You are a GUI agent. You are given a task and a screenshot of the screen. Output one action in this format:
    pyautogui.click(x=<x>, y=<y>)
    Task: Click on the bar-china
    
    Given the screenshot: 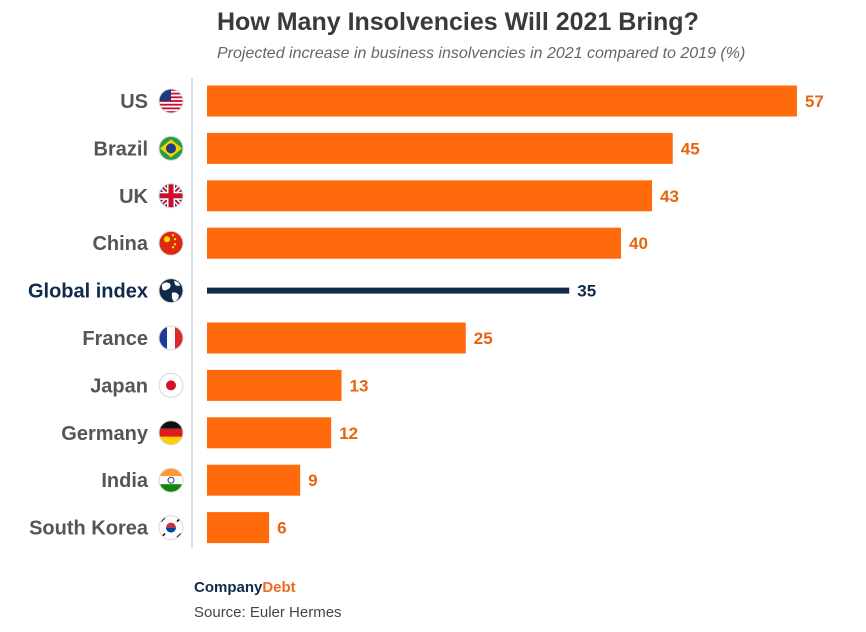 What is the action you would take?
    pyautogui.click(x=414, y=243)
    